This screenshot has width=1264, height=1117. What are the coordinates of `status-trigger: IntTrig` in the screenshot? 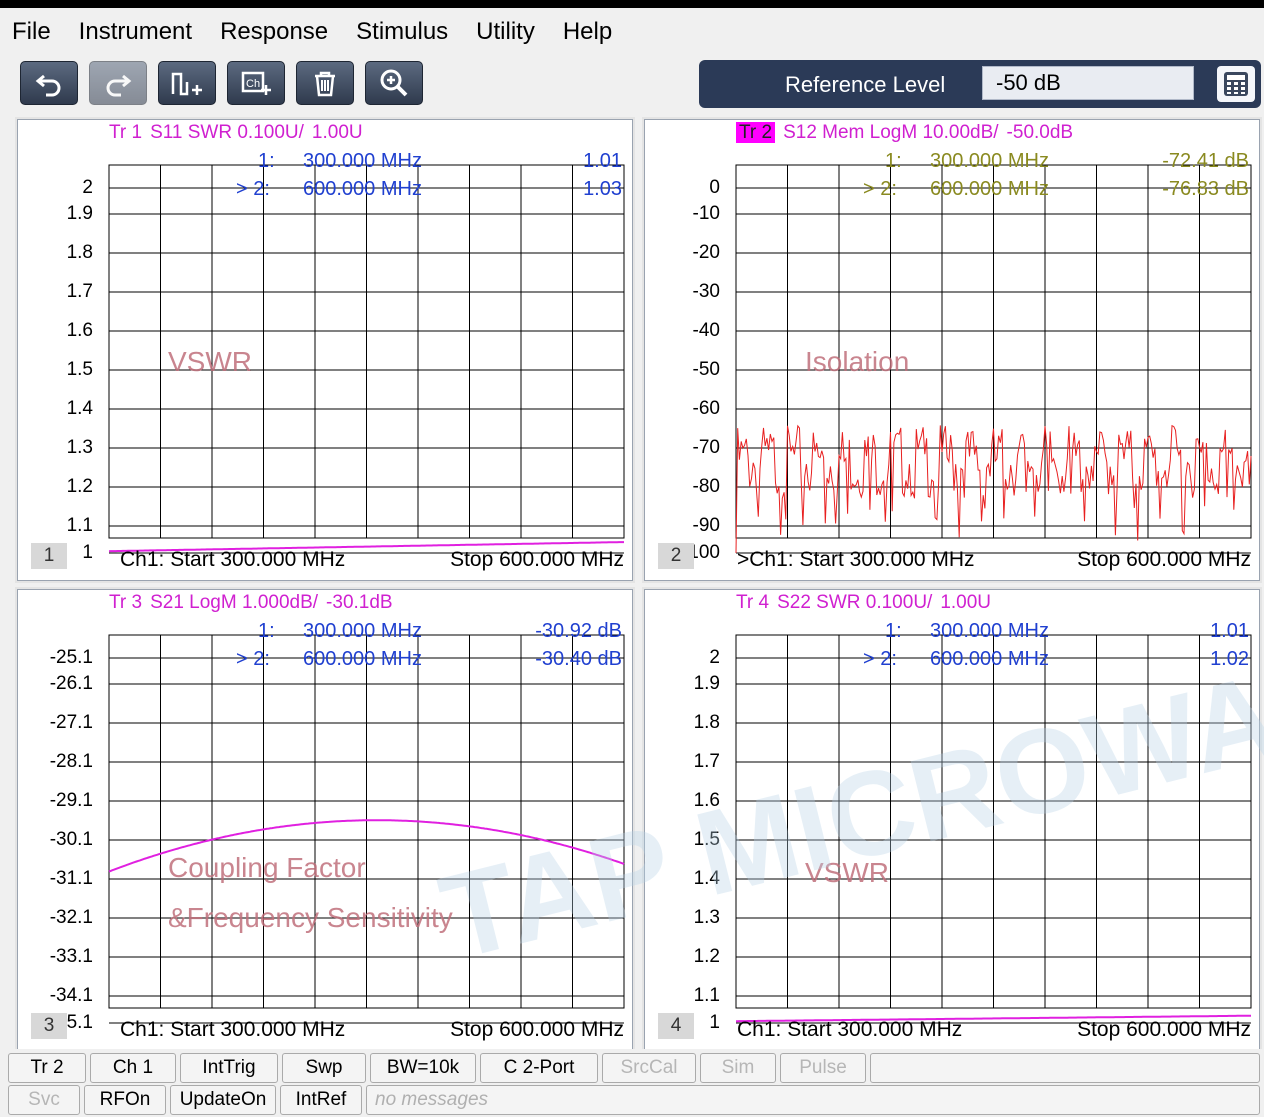 It's located at (229, 1068).